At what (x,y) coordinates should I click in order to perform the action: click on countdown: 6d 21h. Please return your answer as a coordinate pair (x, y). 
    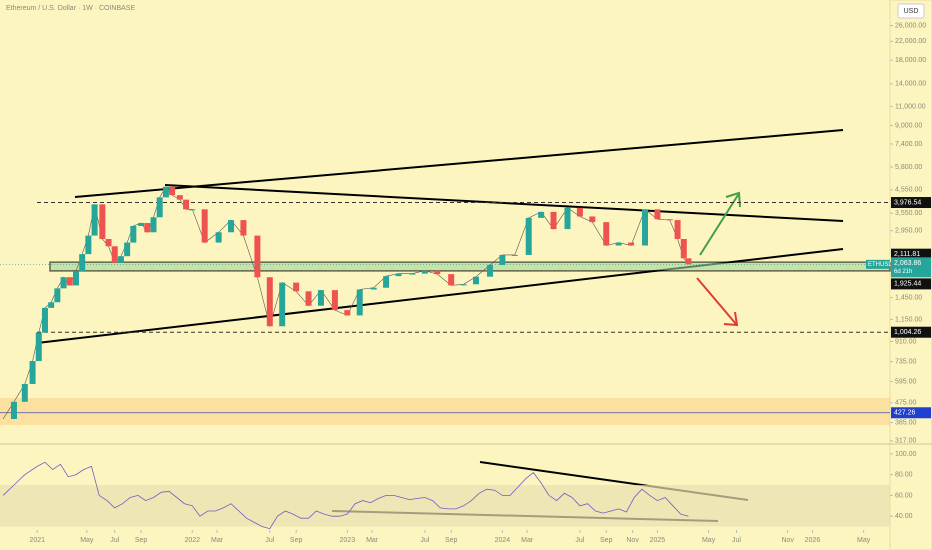
    Looking at the image, I should click on (903, 272).